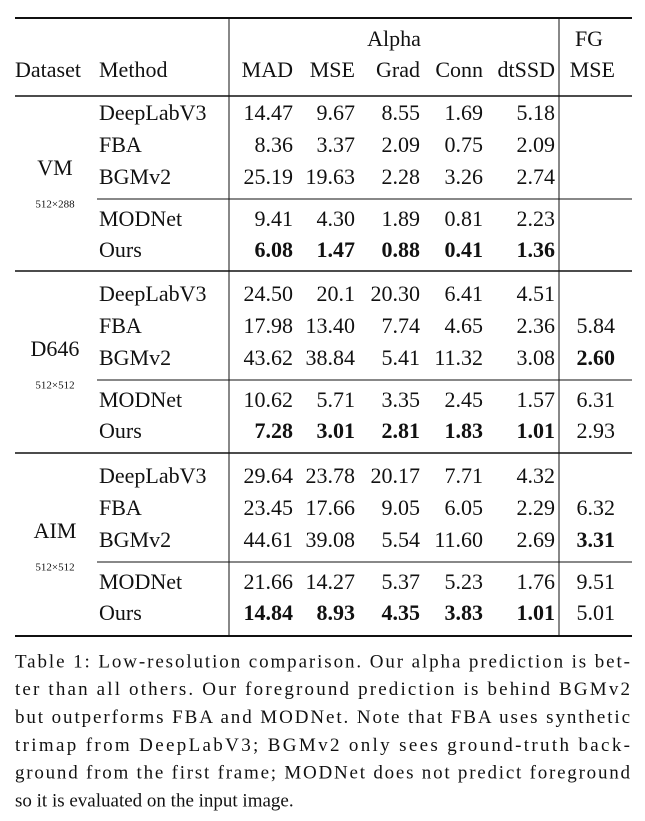 The image size is (645, 821). I want to click on cell-value: 20.17, so click(396, 475).